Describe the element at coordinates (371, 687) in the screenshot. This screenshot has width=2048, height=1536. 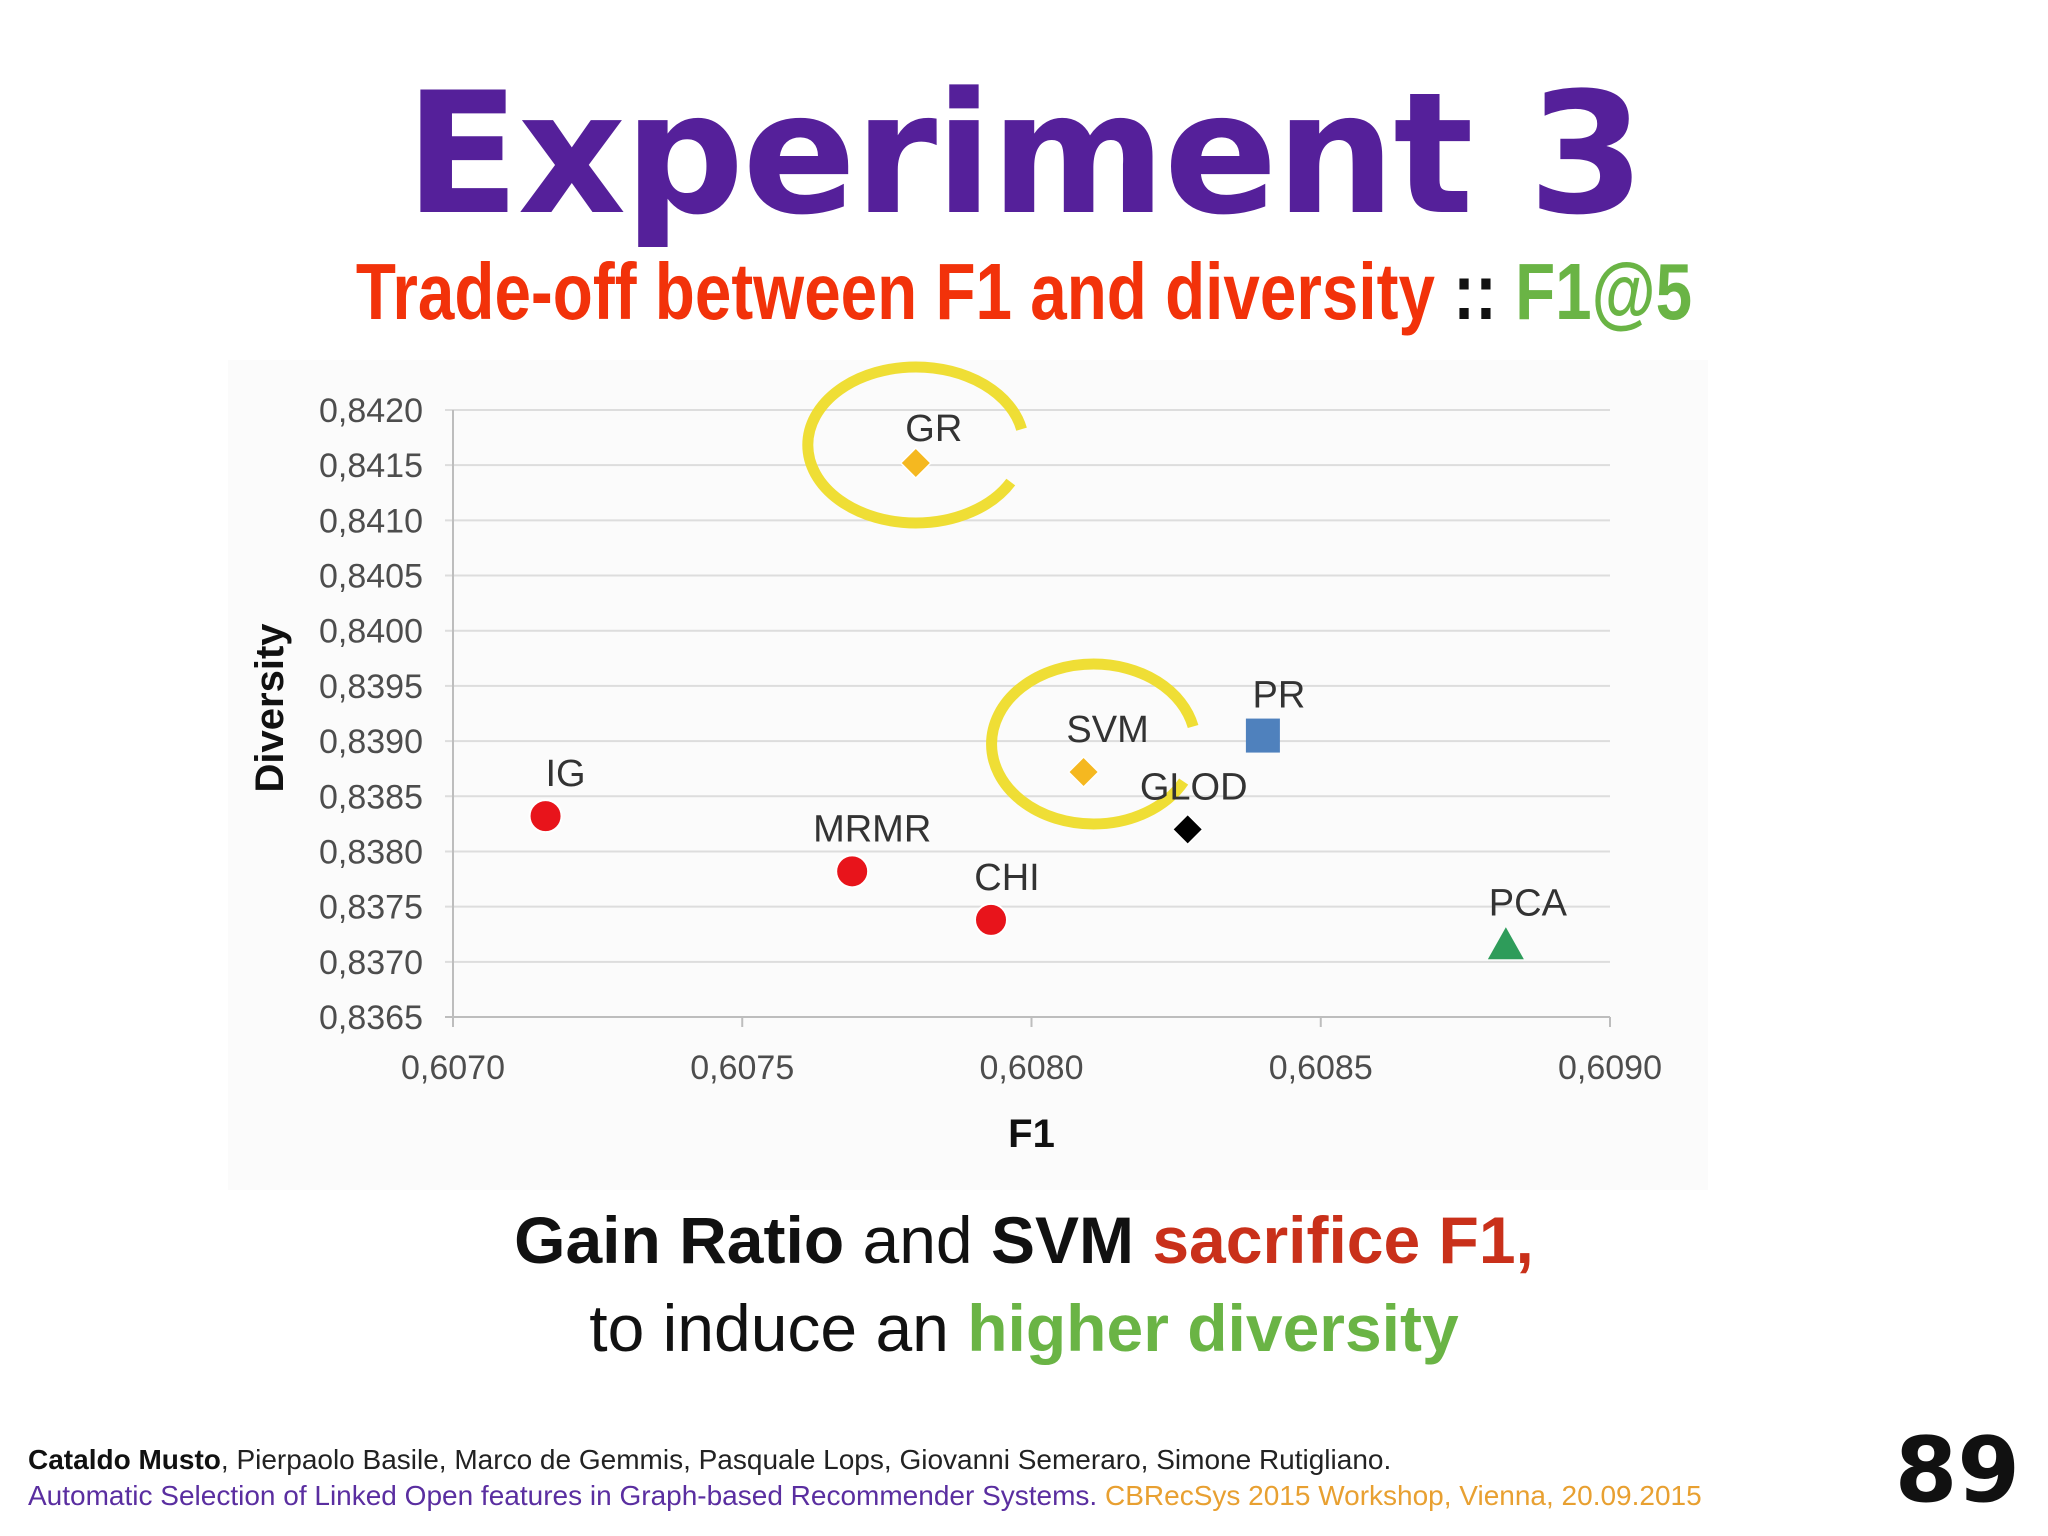
I see `y-tick-label: 0,8395` at that location.